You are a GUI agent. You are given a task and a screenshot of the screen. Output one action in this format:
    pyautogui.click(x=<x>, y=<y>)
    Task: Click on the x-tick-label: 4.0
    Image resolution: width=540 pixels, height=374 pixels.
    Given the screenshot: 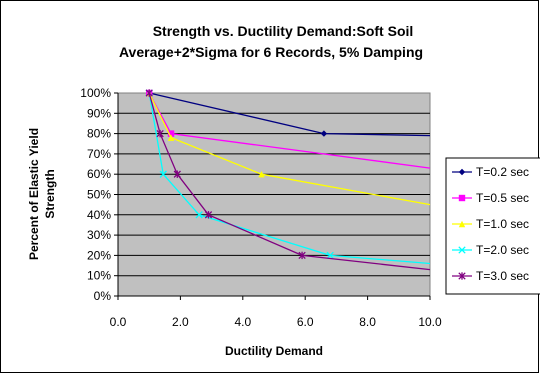 What is the action you would take?
    pyautogui.click(x=242, y=322)
    